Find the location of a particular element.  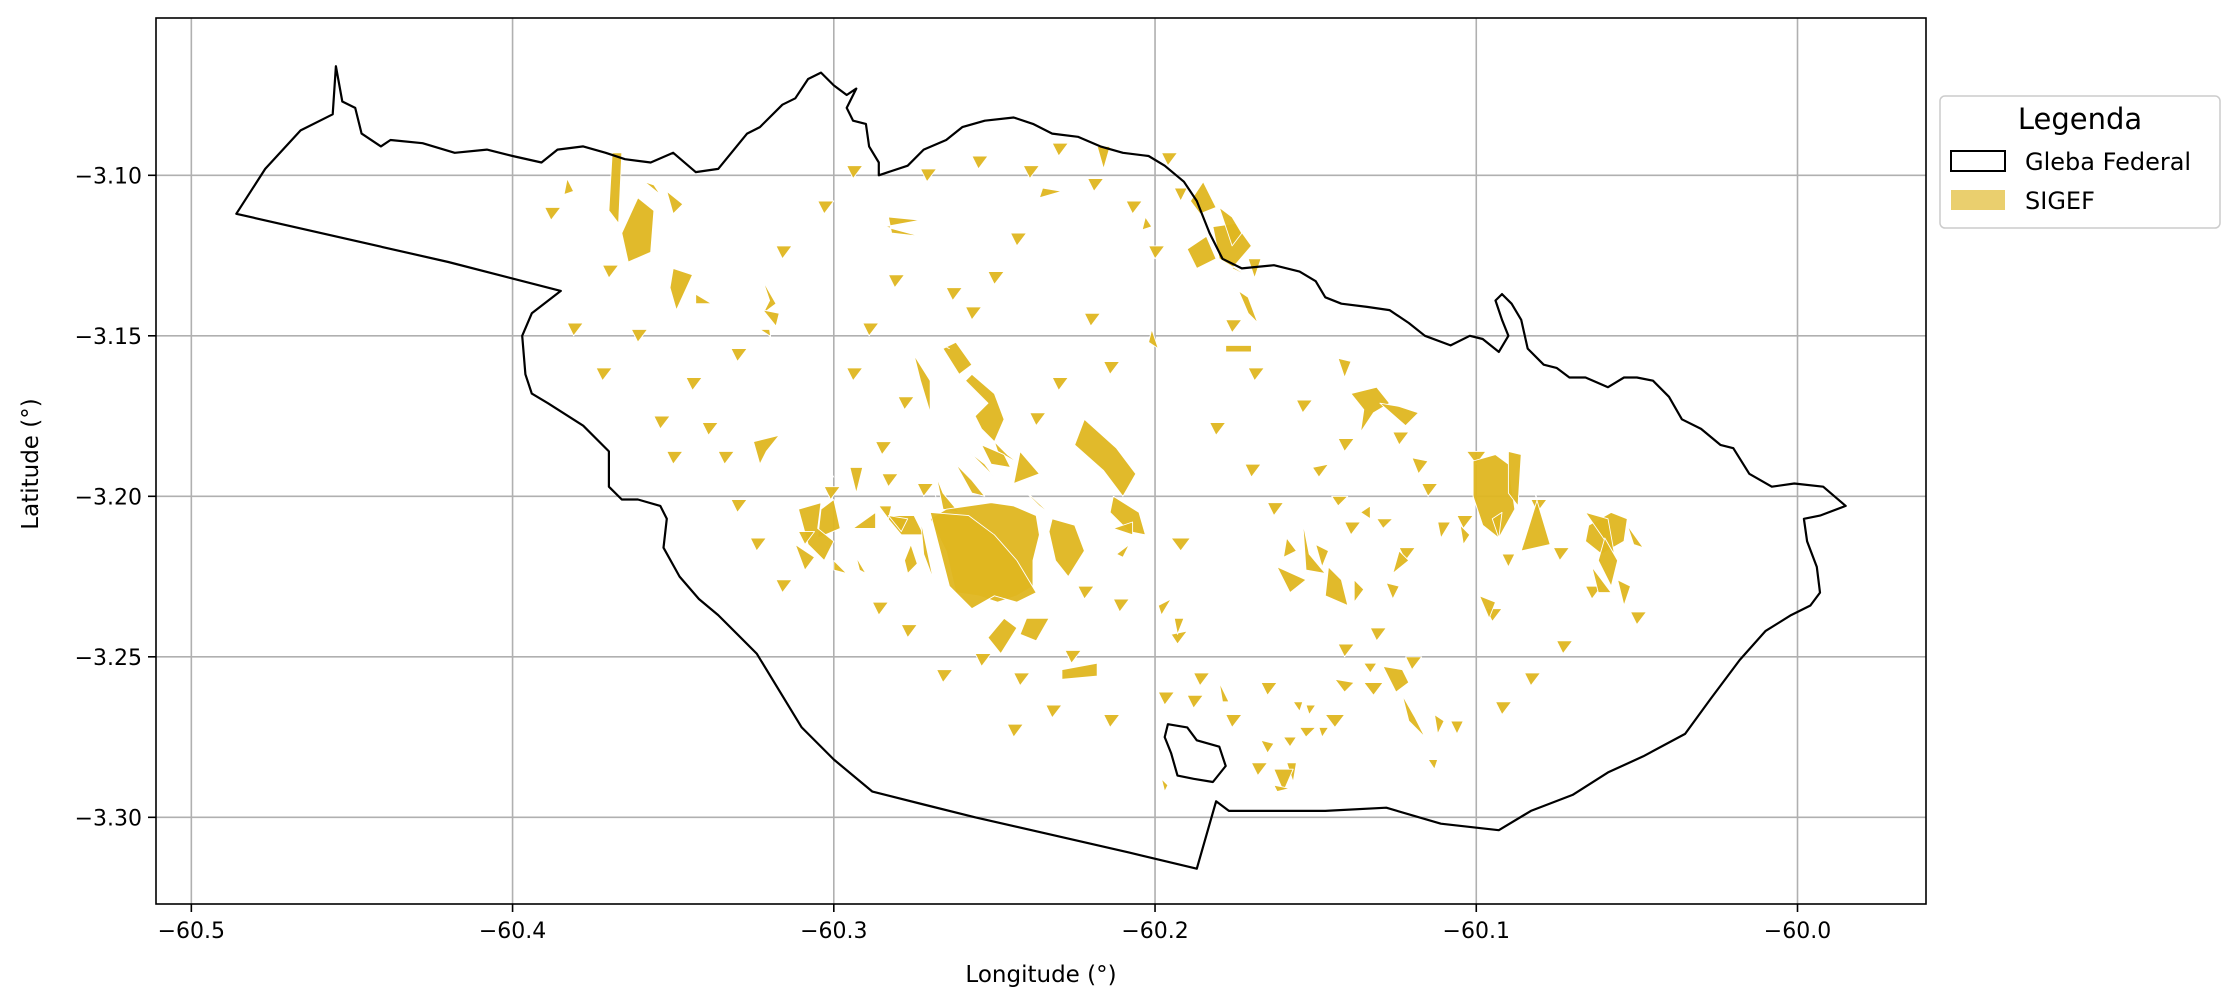

y-tick-label: −3.20 is located at coordinates (108, 497).